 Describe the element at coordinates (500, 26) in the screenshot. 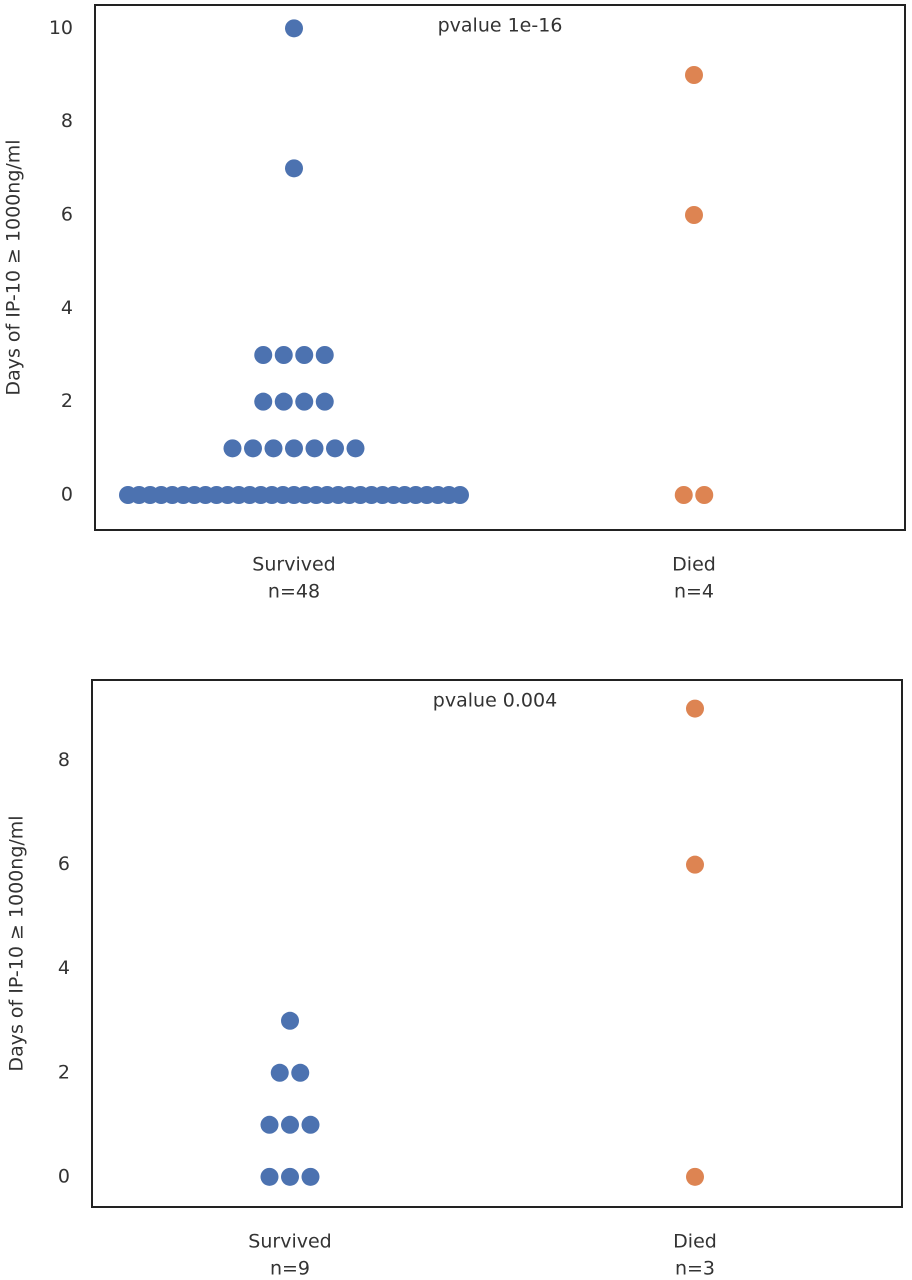

I see `annotation: pvalue 1e-16` at that location.